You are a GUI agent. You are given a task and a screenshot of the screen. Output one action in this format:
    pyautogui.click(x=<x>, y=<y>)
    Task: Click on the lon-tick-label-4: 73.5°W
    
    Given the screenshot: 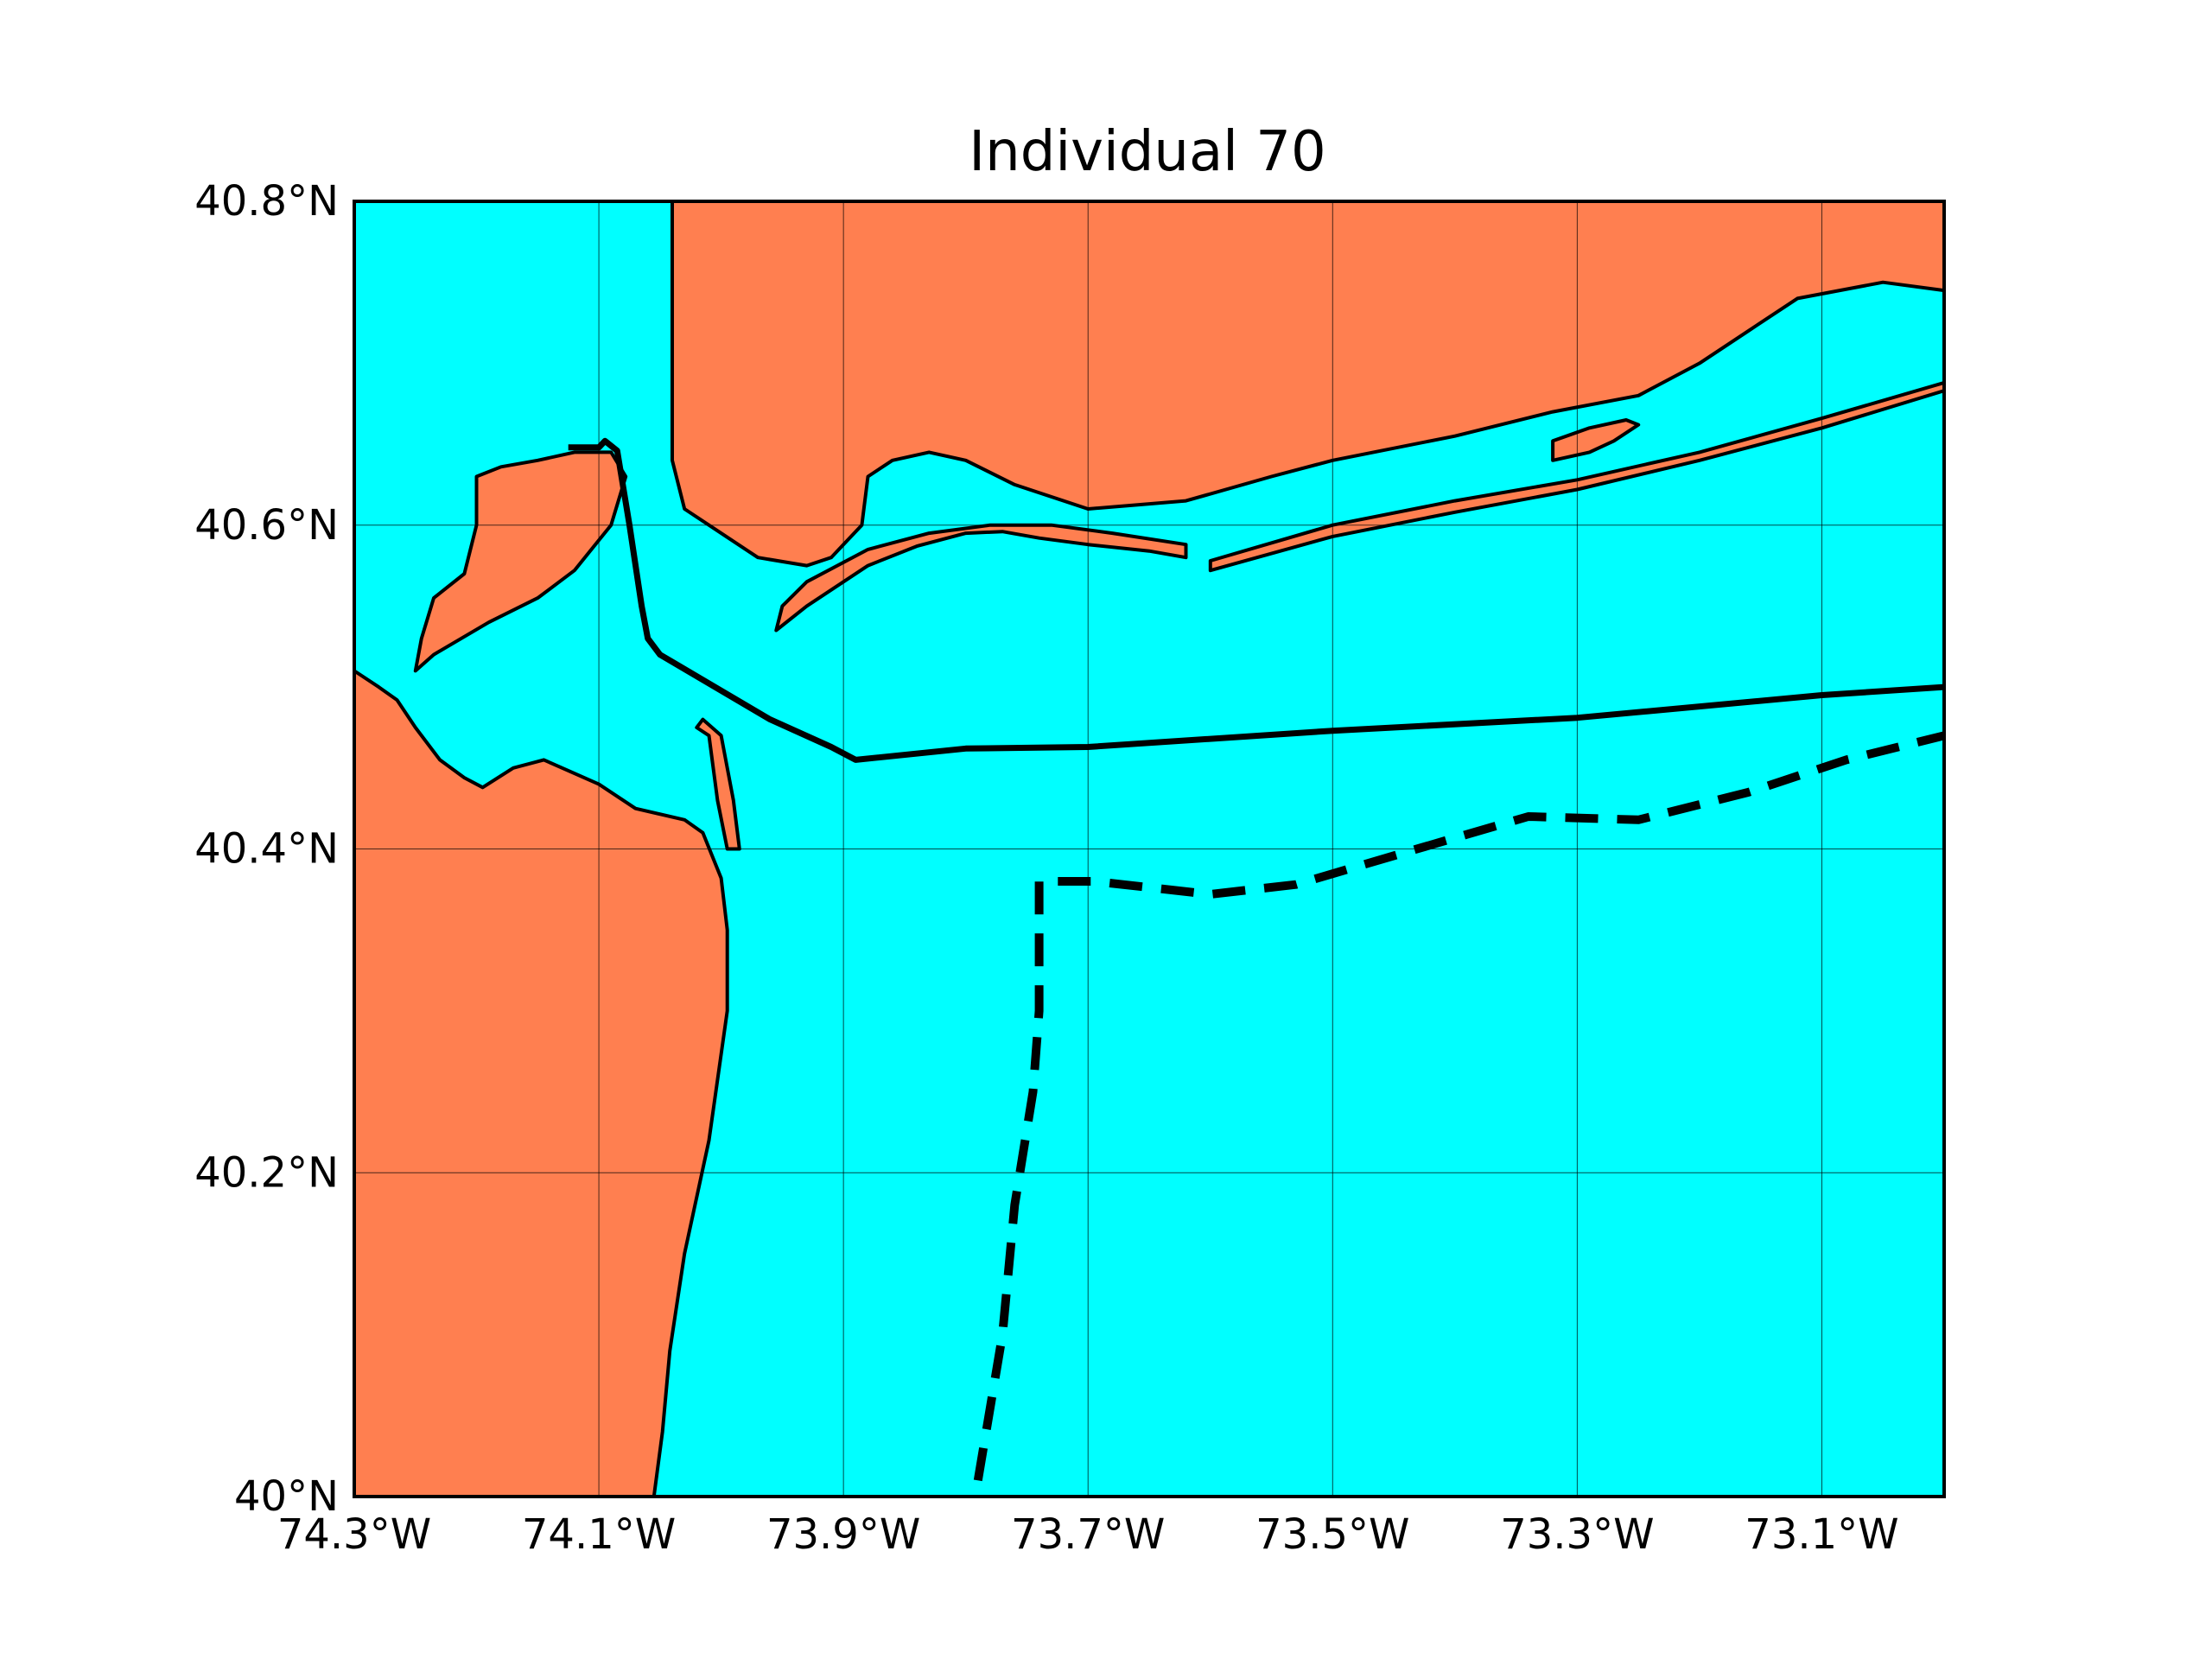 What is the action you would take?
    pyautogui.click(x=1332, y=1534)
    